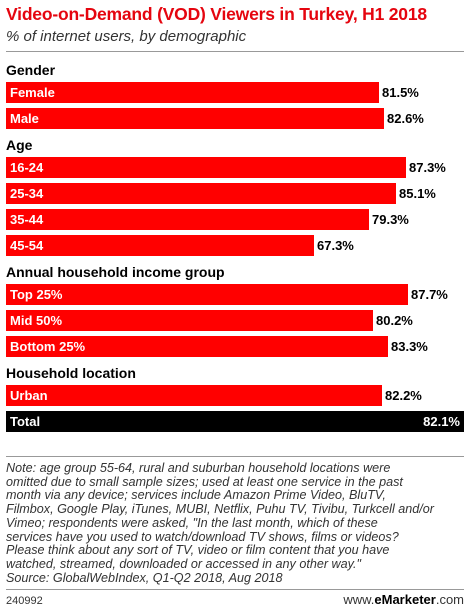 The image size is (470, 613). Describe the element at coordinates (24, 601) in the screenshot. I see `chart-id: 240992` at that location.